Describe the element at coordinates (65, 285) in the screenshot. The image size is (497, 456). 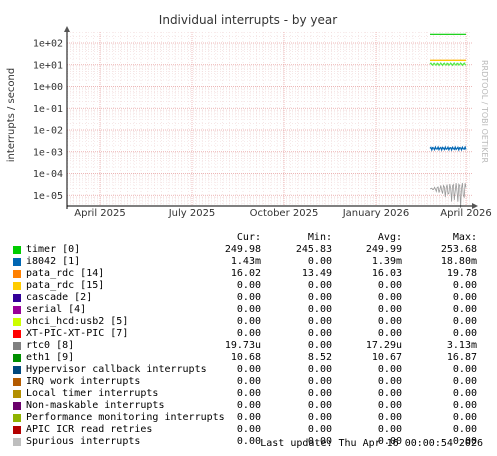
I see `legend-series-name: pata_rdc [15]` at that location.